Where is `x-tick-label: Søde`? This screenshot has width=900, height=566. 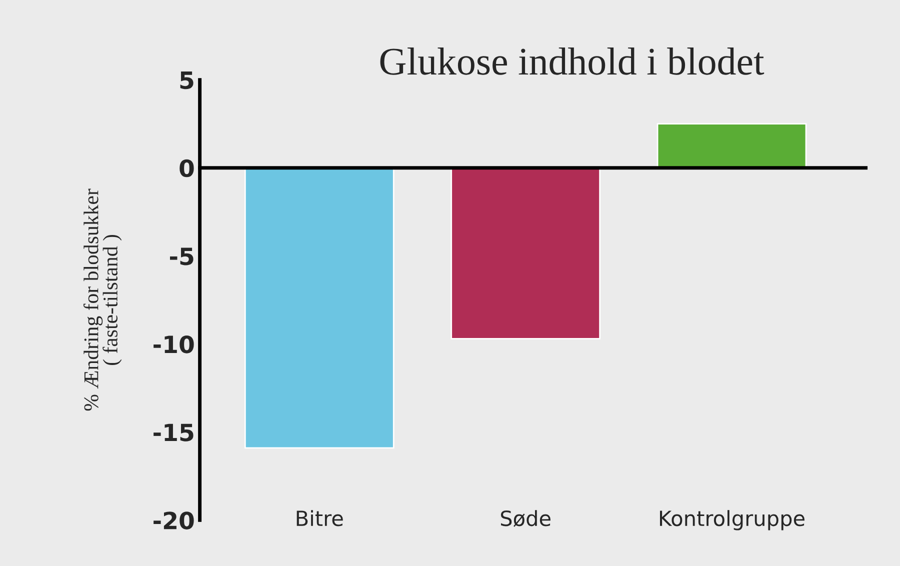 x-tick-label: Søde is located at coordinates (525, 518).